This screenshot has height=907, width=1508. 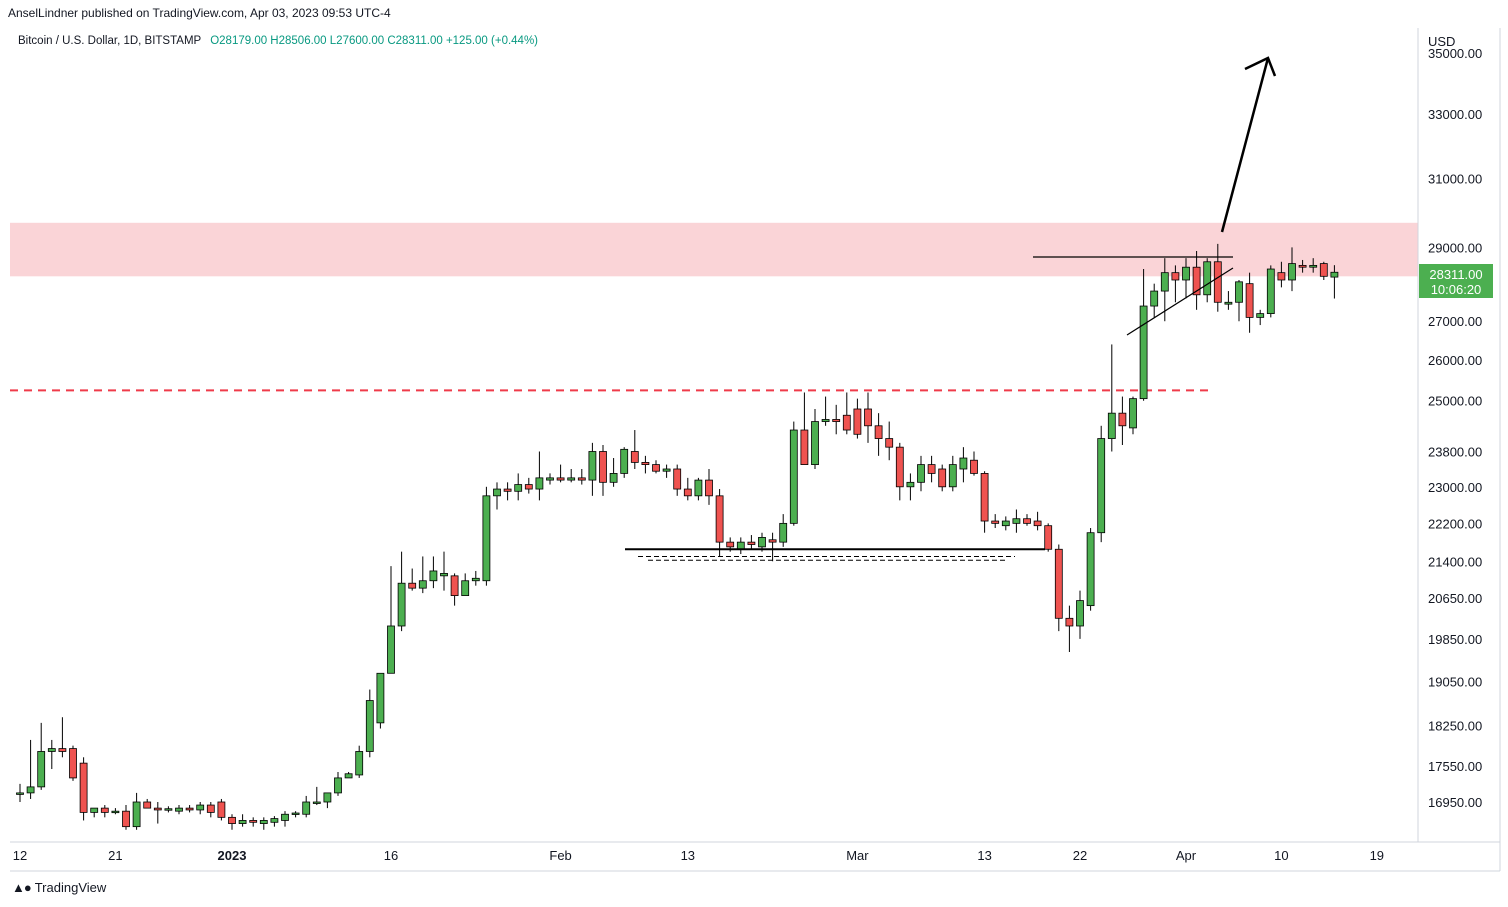 What do you see at coordinates (109, 41) in the screenshot?
I see `symbol-name: Bitcoin / U.S. Dollar, 1D, BITSTAMP` at bounding box center [109, 41].